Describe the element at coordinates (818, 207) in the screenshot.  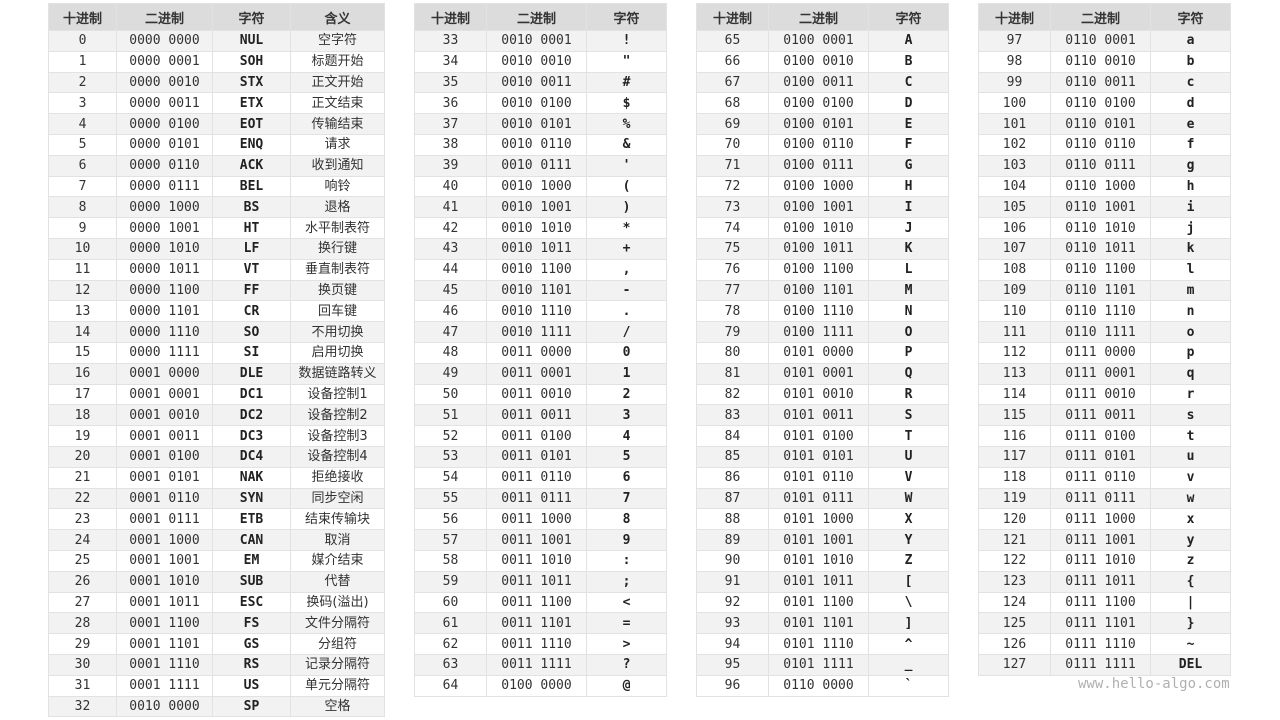
I see `binary-cell: 0100 1001` at that location.